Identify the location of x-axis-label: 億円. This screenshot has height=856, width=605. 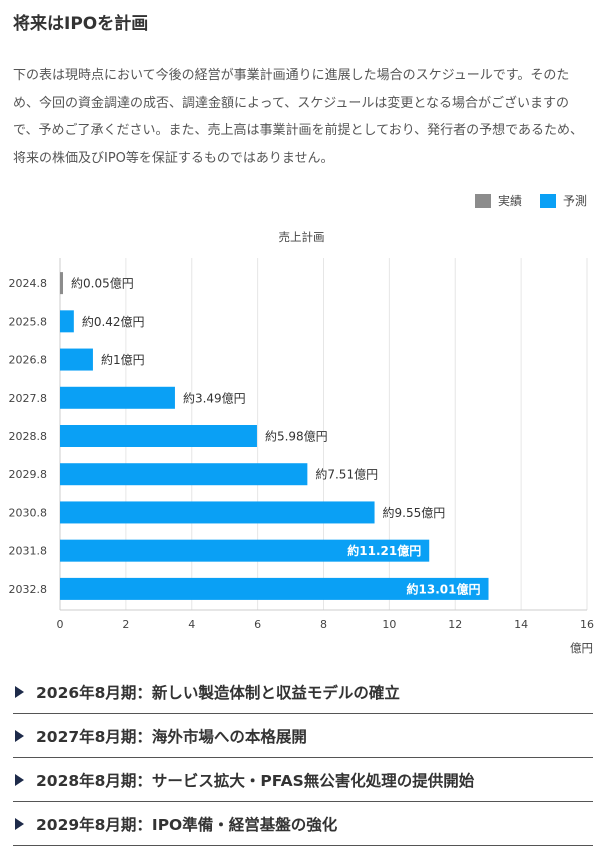
(581, 648).